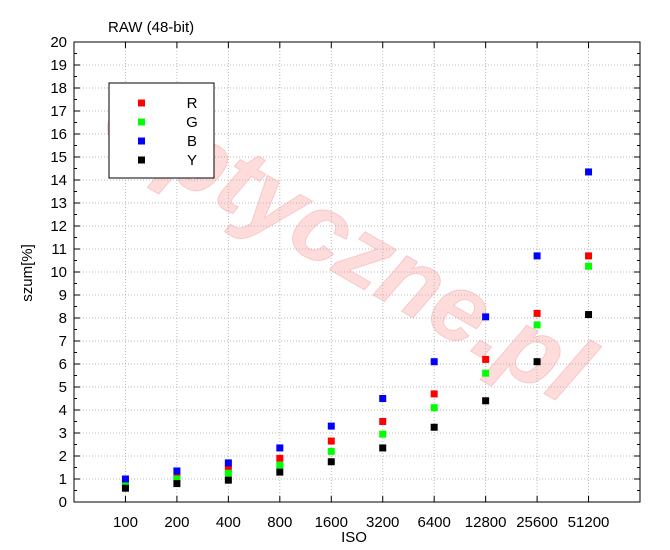 Image resolution: width=670 pixels, height=550 pixels. What do you see at coordinates (382, 522) in the screenshot?
I see `x-tick-label: 3200` at bounding box center [382, 522].